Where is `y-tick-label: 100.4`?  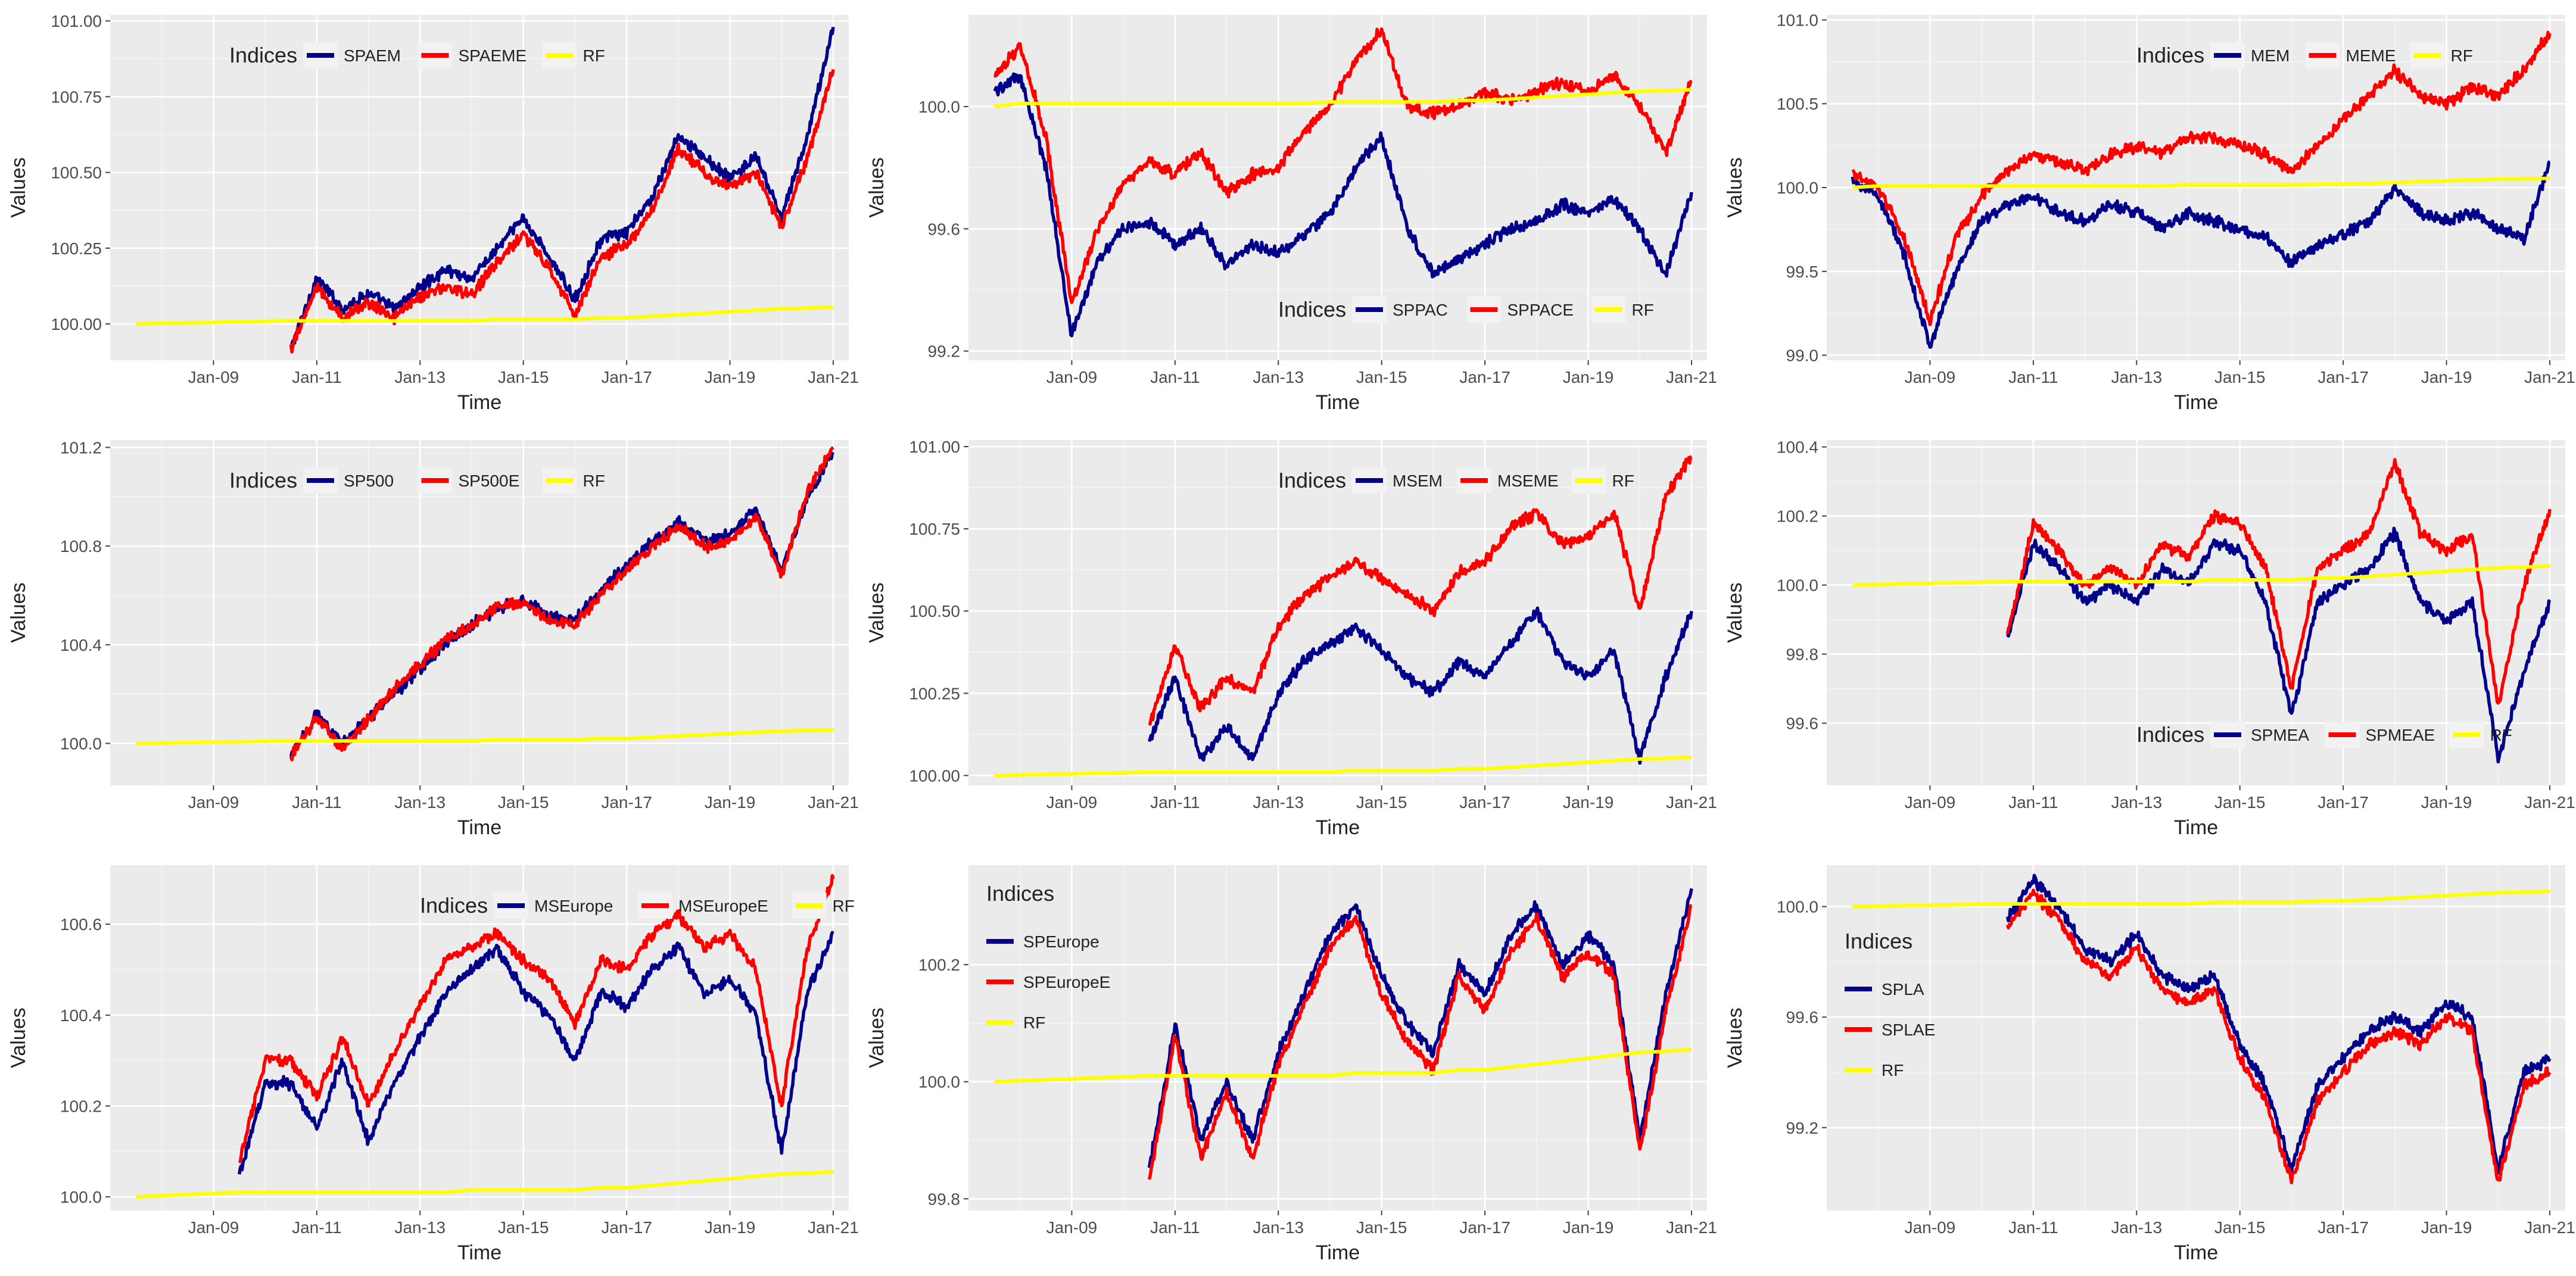
y-tick-label: 100.4 is located at coordinates (81, 645).